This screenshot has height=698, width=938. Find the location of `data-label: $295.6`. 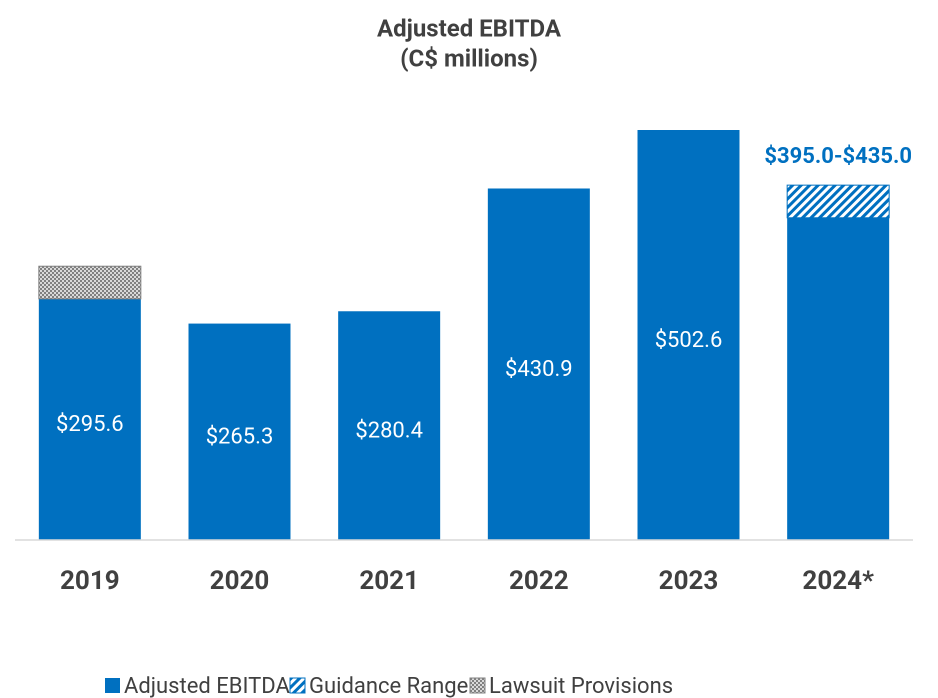

data-label: $295.6 is located at coordinates (90, 424).